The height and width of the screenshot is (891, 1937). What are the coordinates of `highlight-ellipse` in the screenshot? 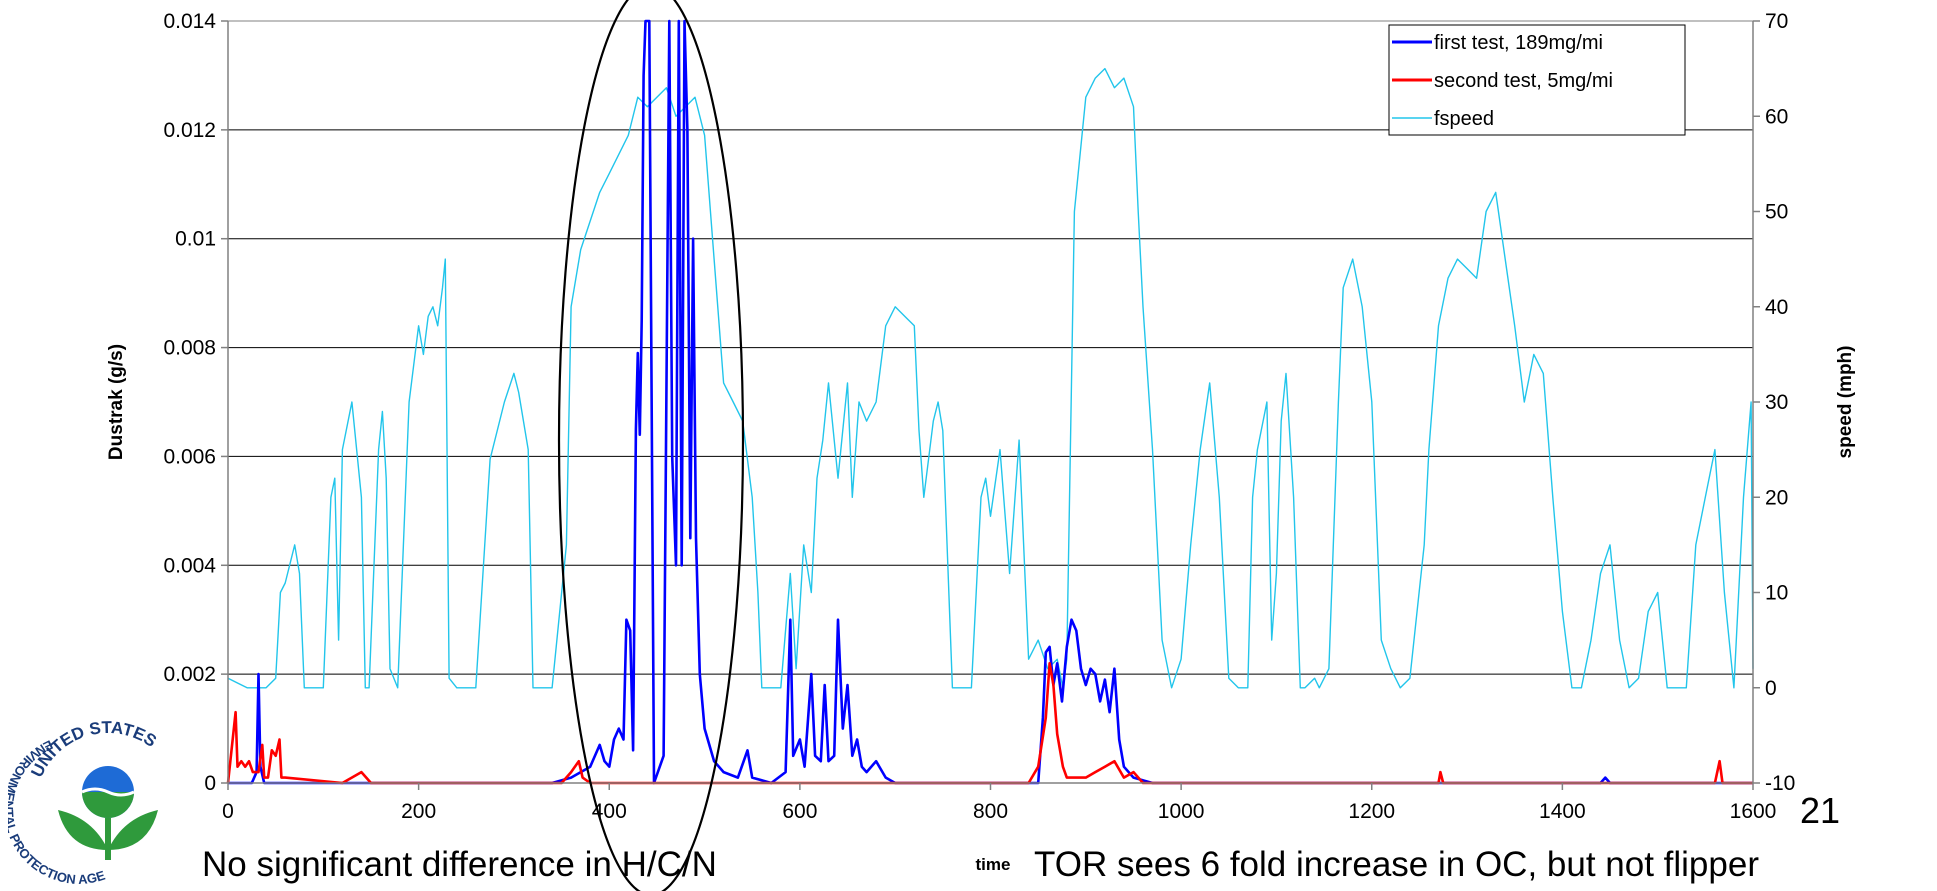 It's located at (651, 445).